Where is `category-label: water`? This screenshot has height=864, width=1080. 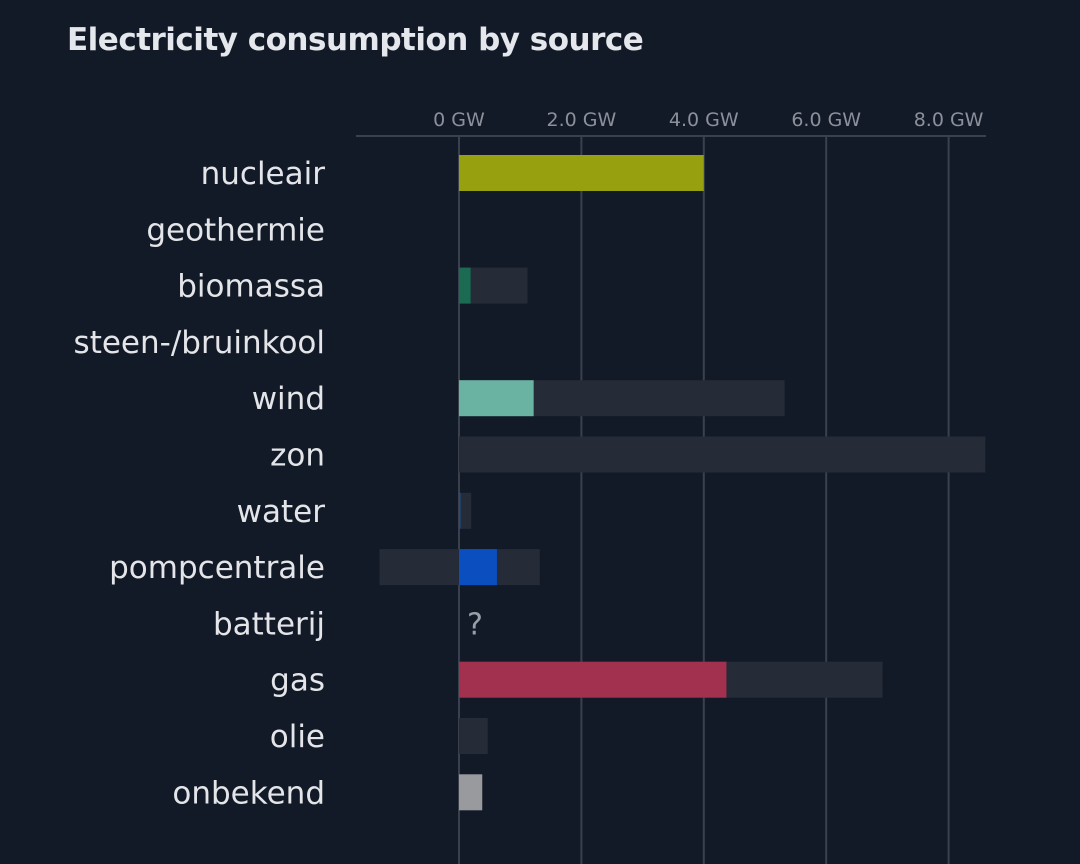
category-label: water is located at coordinates (281, 512).